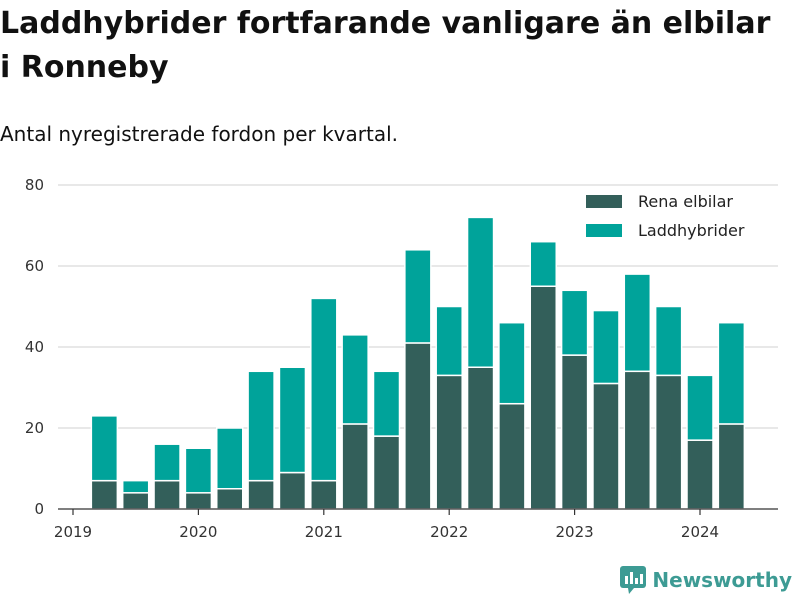 Image resolution: width=800 pixels, height=600 pixels. I want to click on legend: Rena elbilar Laddhybrider, so click(665, 216).